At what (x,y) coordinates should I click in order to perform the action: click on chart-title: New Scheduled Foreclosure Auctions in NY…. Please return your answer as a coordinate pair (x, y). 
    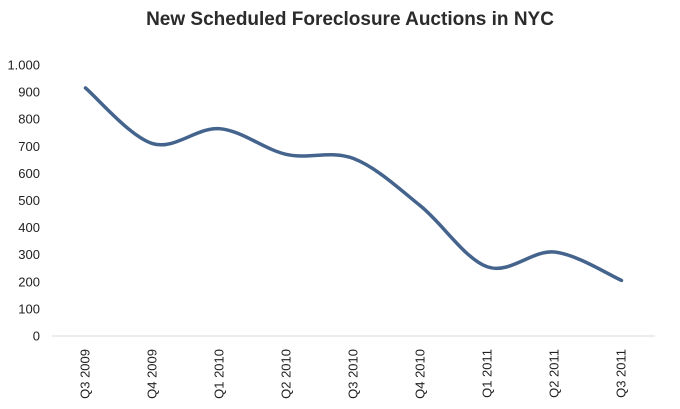
    Looking at the image, I should click on (350, 19).